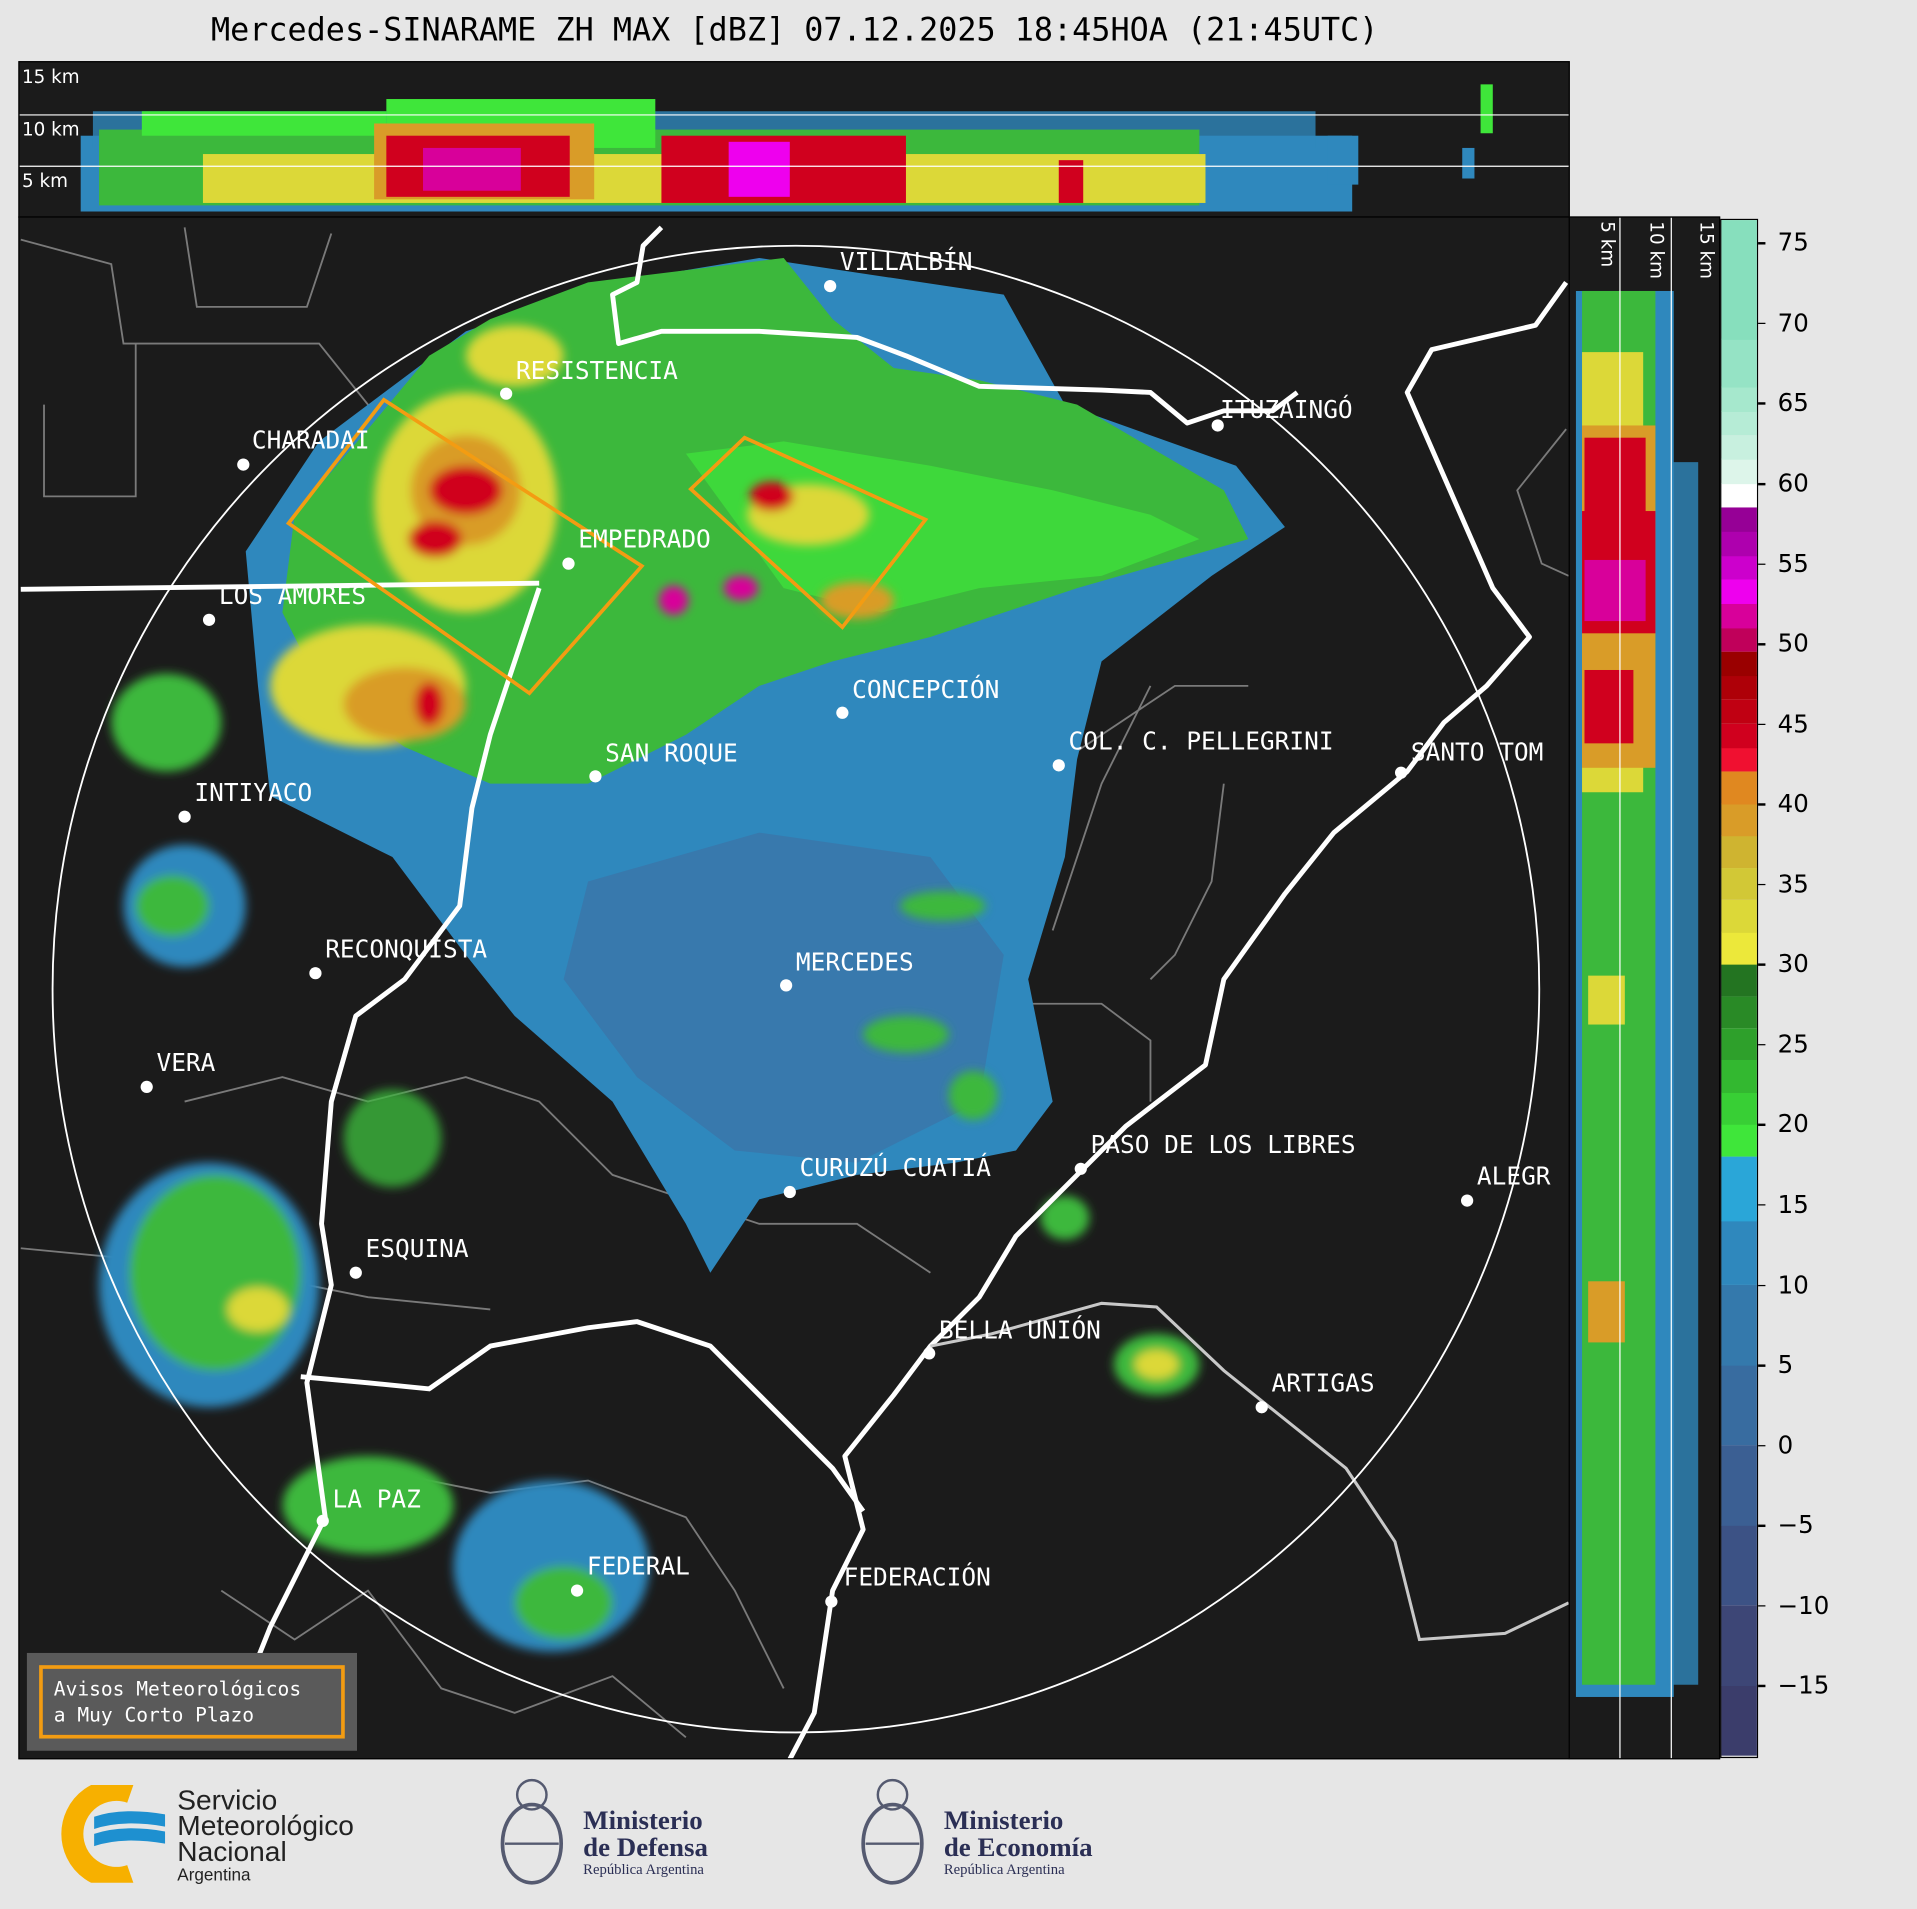 Image resolution: width=1917 pixels, height=1909 pixels. What do you see at coordinates (265, 1825) in the screenshot?
I see `smn-line-2: Meteorológico` at bounding box center [265, 1825].